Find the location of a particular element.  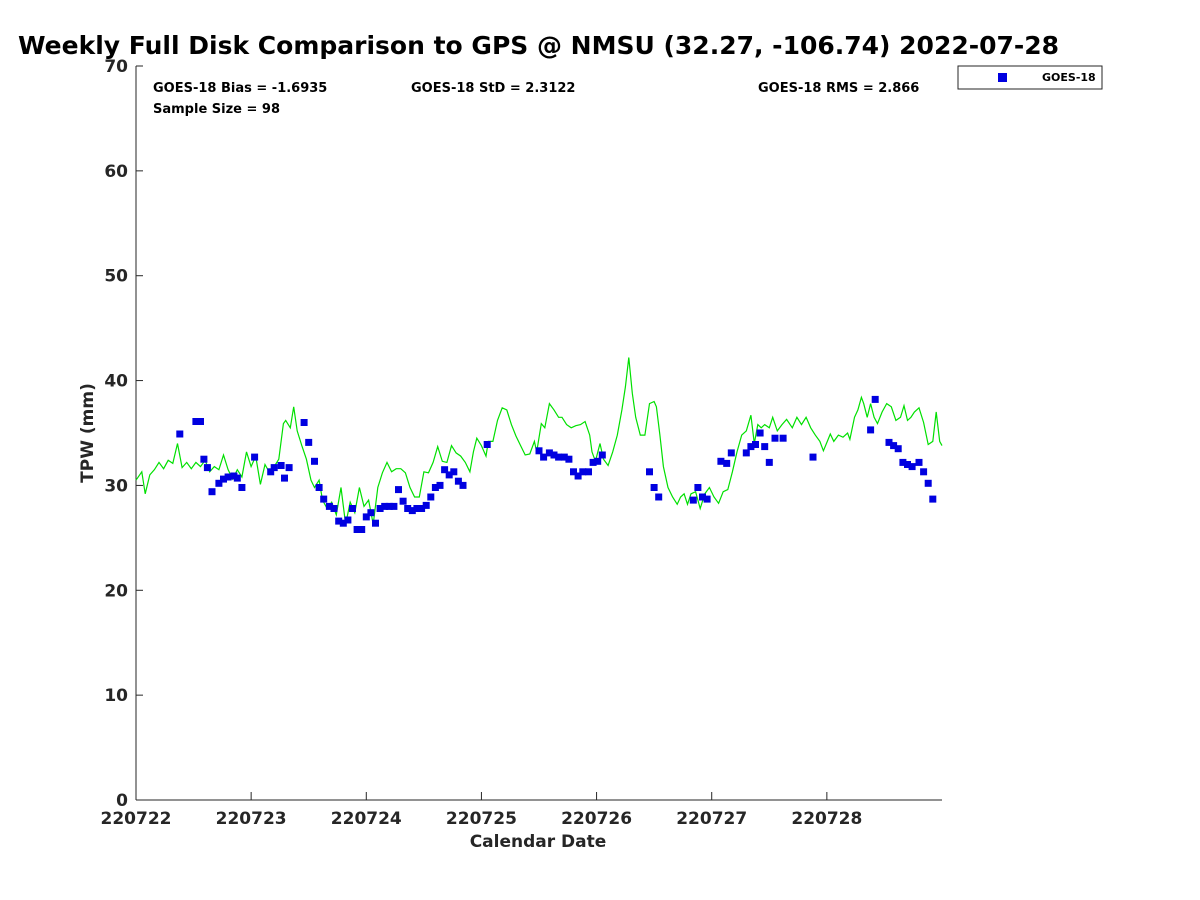

legend-box is located at coordinates (1030, 77).